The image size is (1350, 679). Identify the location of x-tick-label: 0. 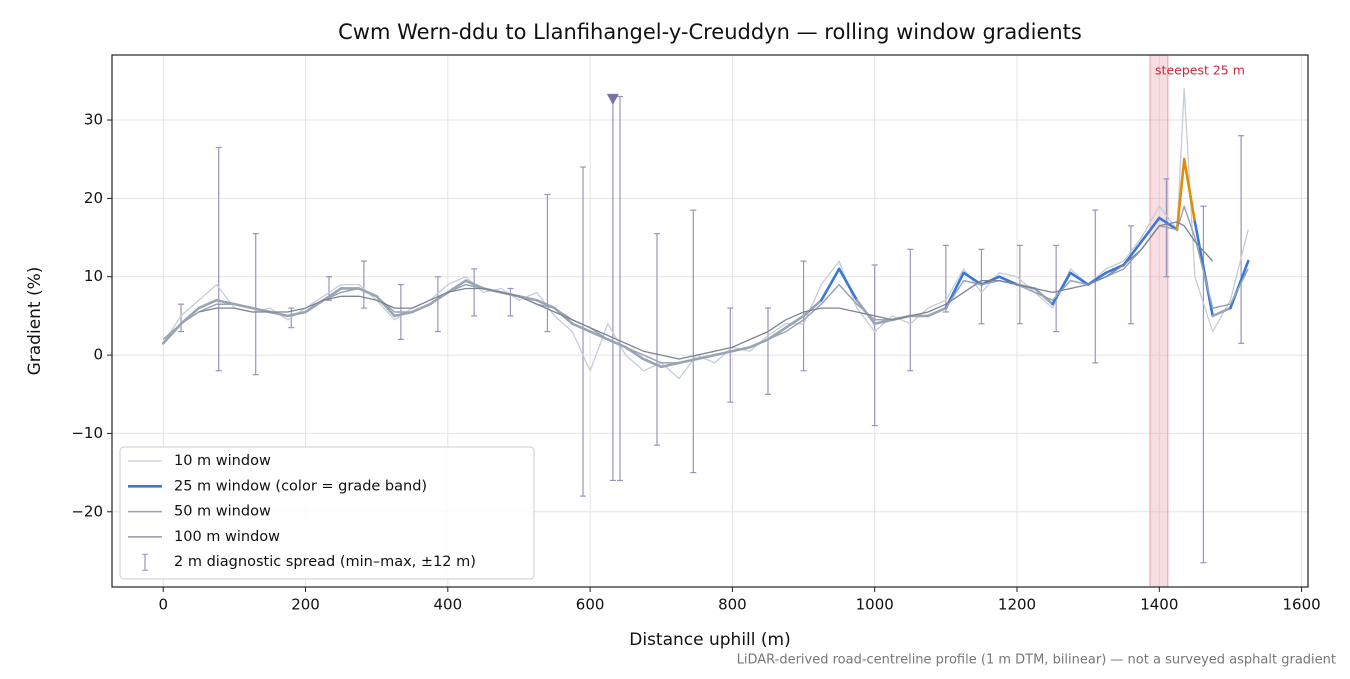
(163, 605).